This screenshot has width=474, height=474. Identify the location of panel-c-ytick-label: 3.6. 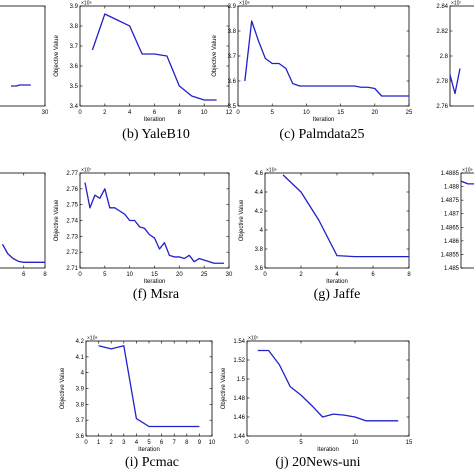
(232, 82).